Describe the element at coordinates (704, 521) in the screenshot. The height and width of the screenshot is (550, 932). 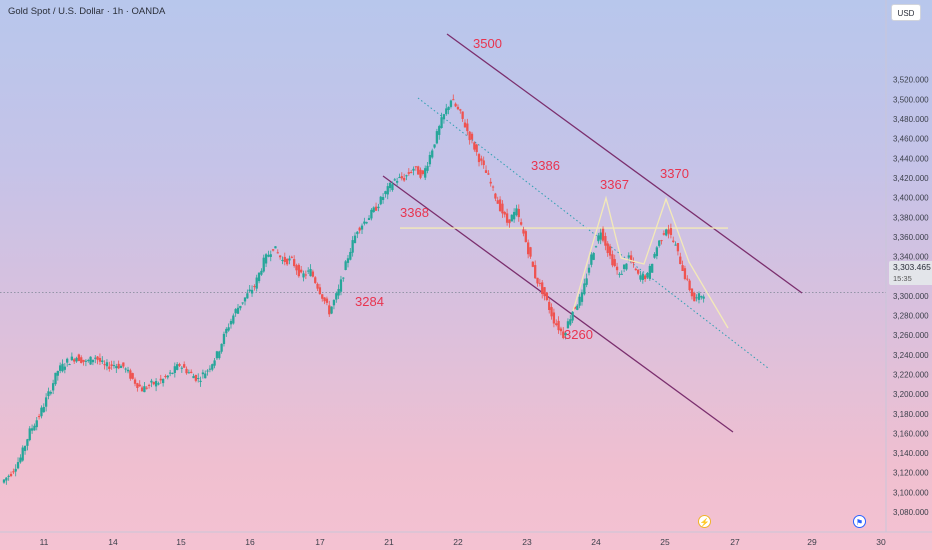
I see `flash-icon: ⚡` at that location.